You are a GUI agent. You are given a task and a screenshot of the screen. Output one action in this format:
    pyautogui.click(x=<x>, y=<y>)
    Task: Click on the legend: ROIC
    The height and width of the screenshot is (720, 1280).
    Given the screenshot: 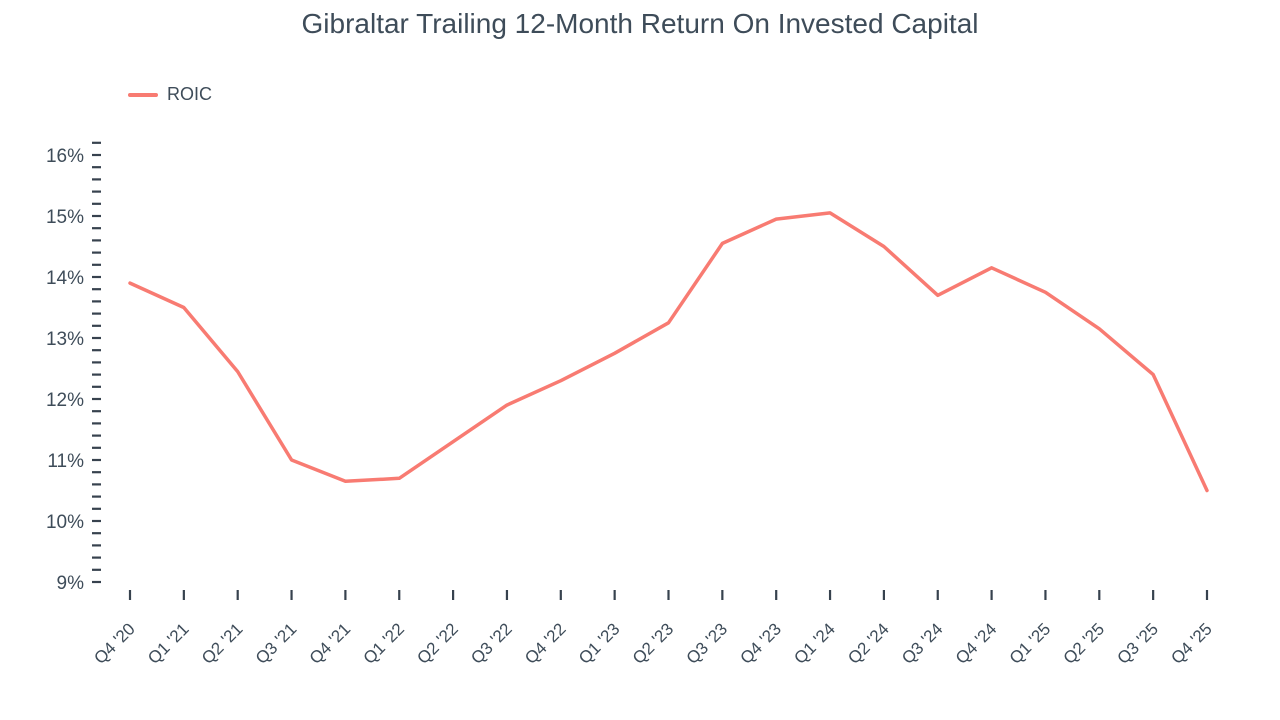 What is the action you would take?
    pyautogui.click(x=170, y=94)
    